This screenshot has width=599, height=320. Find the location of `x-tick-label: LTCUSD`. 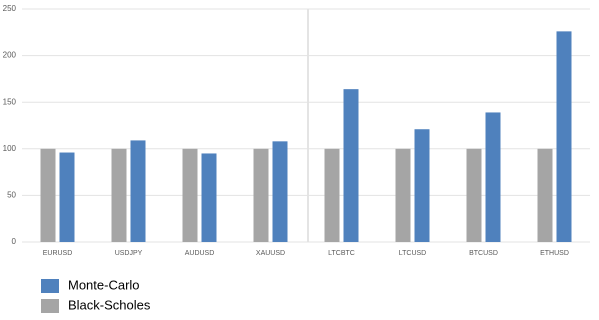

x-tick-label: LTCUSD is located at coordinates (412, 253).